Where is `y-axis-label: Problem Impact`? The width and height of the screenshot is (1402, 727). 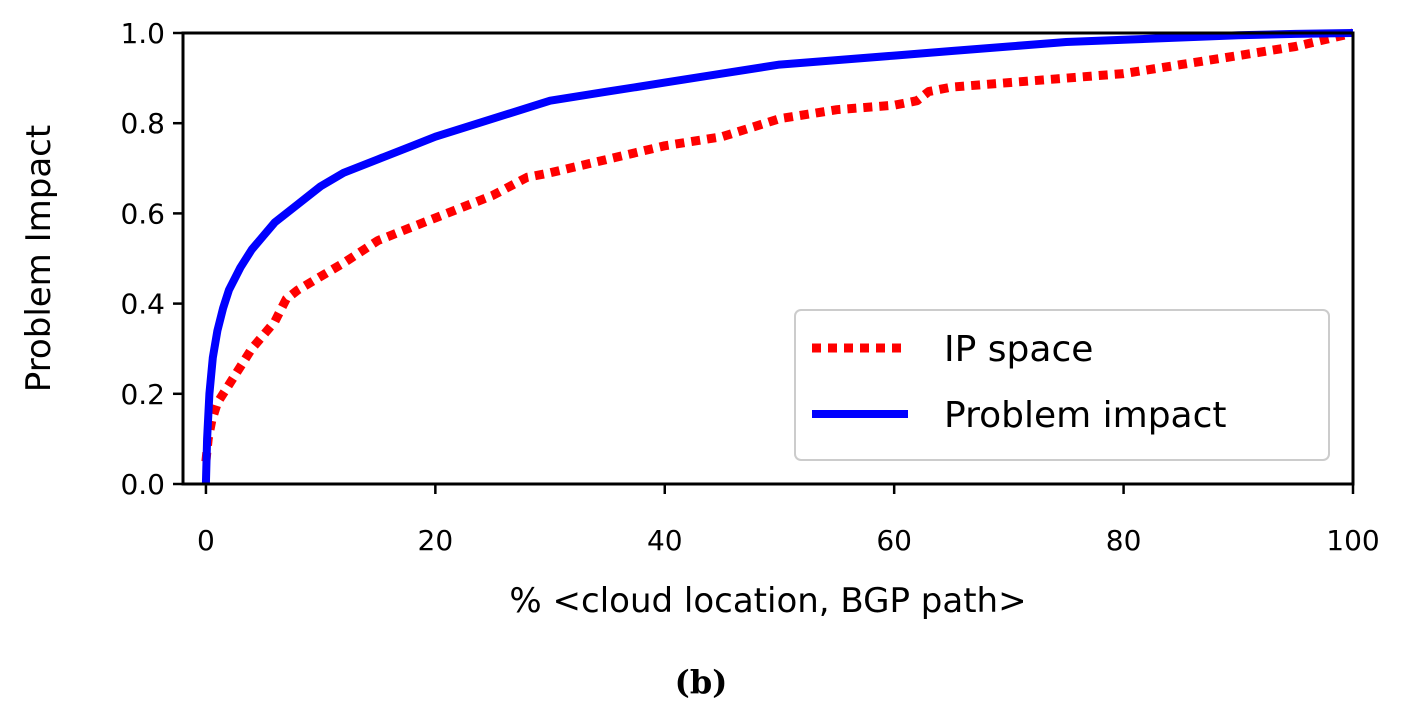 y-axis-label: Problem Impact is located at coordinates (39, 258).